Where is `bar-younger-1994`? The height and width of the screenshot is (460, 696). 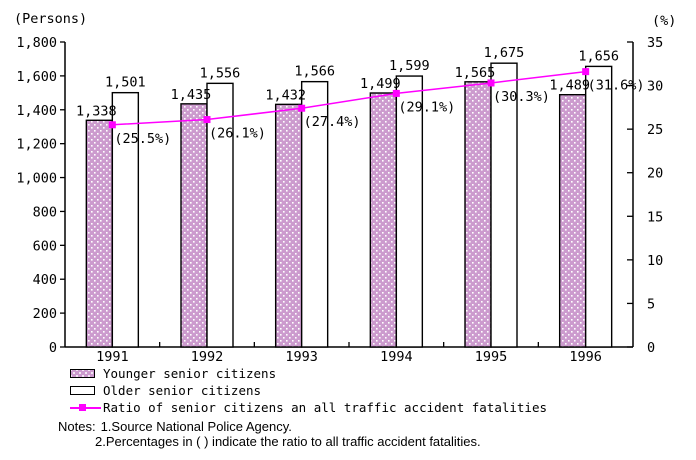 bar-younger-1994 is located at coordinates (383, 220).